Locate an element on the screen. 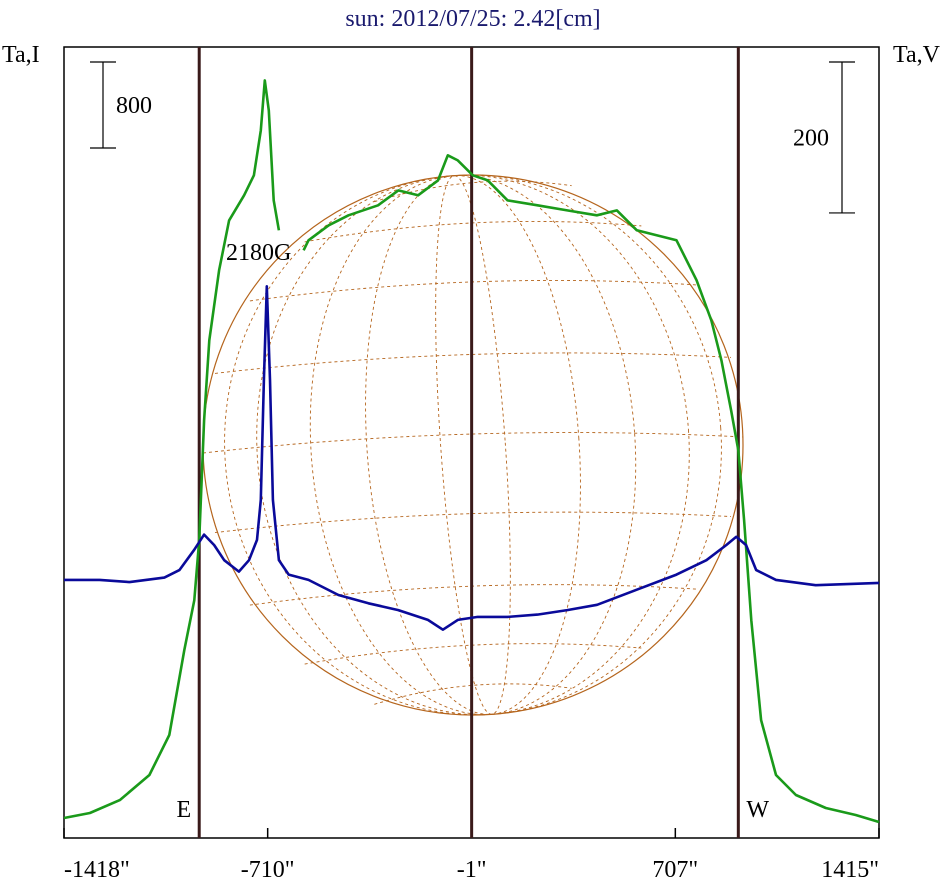 The width and height of the screenshot is (949, 885). vertical-line-label: E is located at coordinates (184, 810).